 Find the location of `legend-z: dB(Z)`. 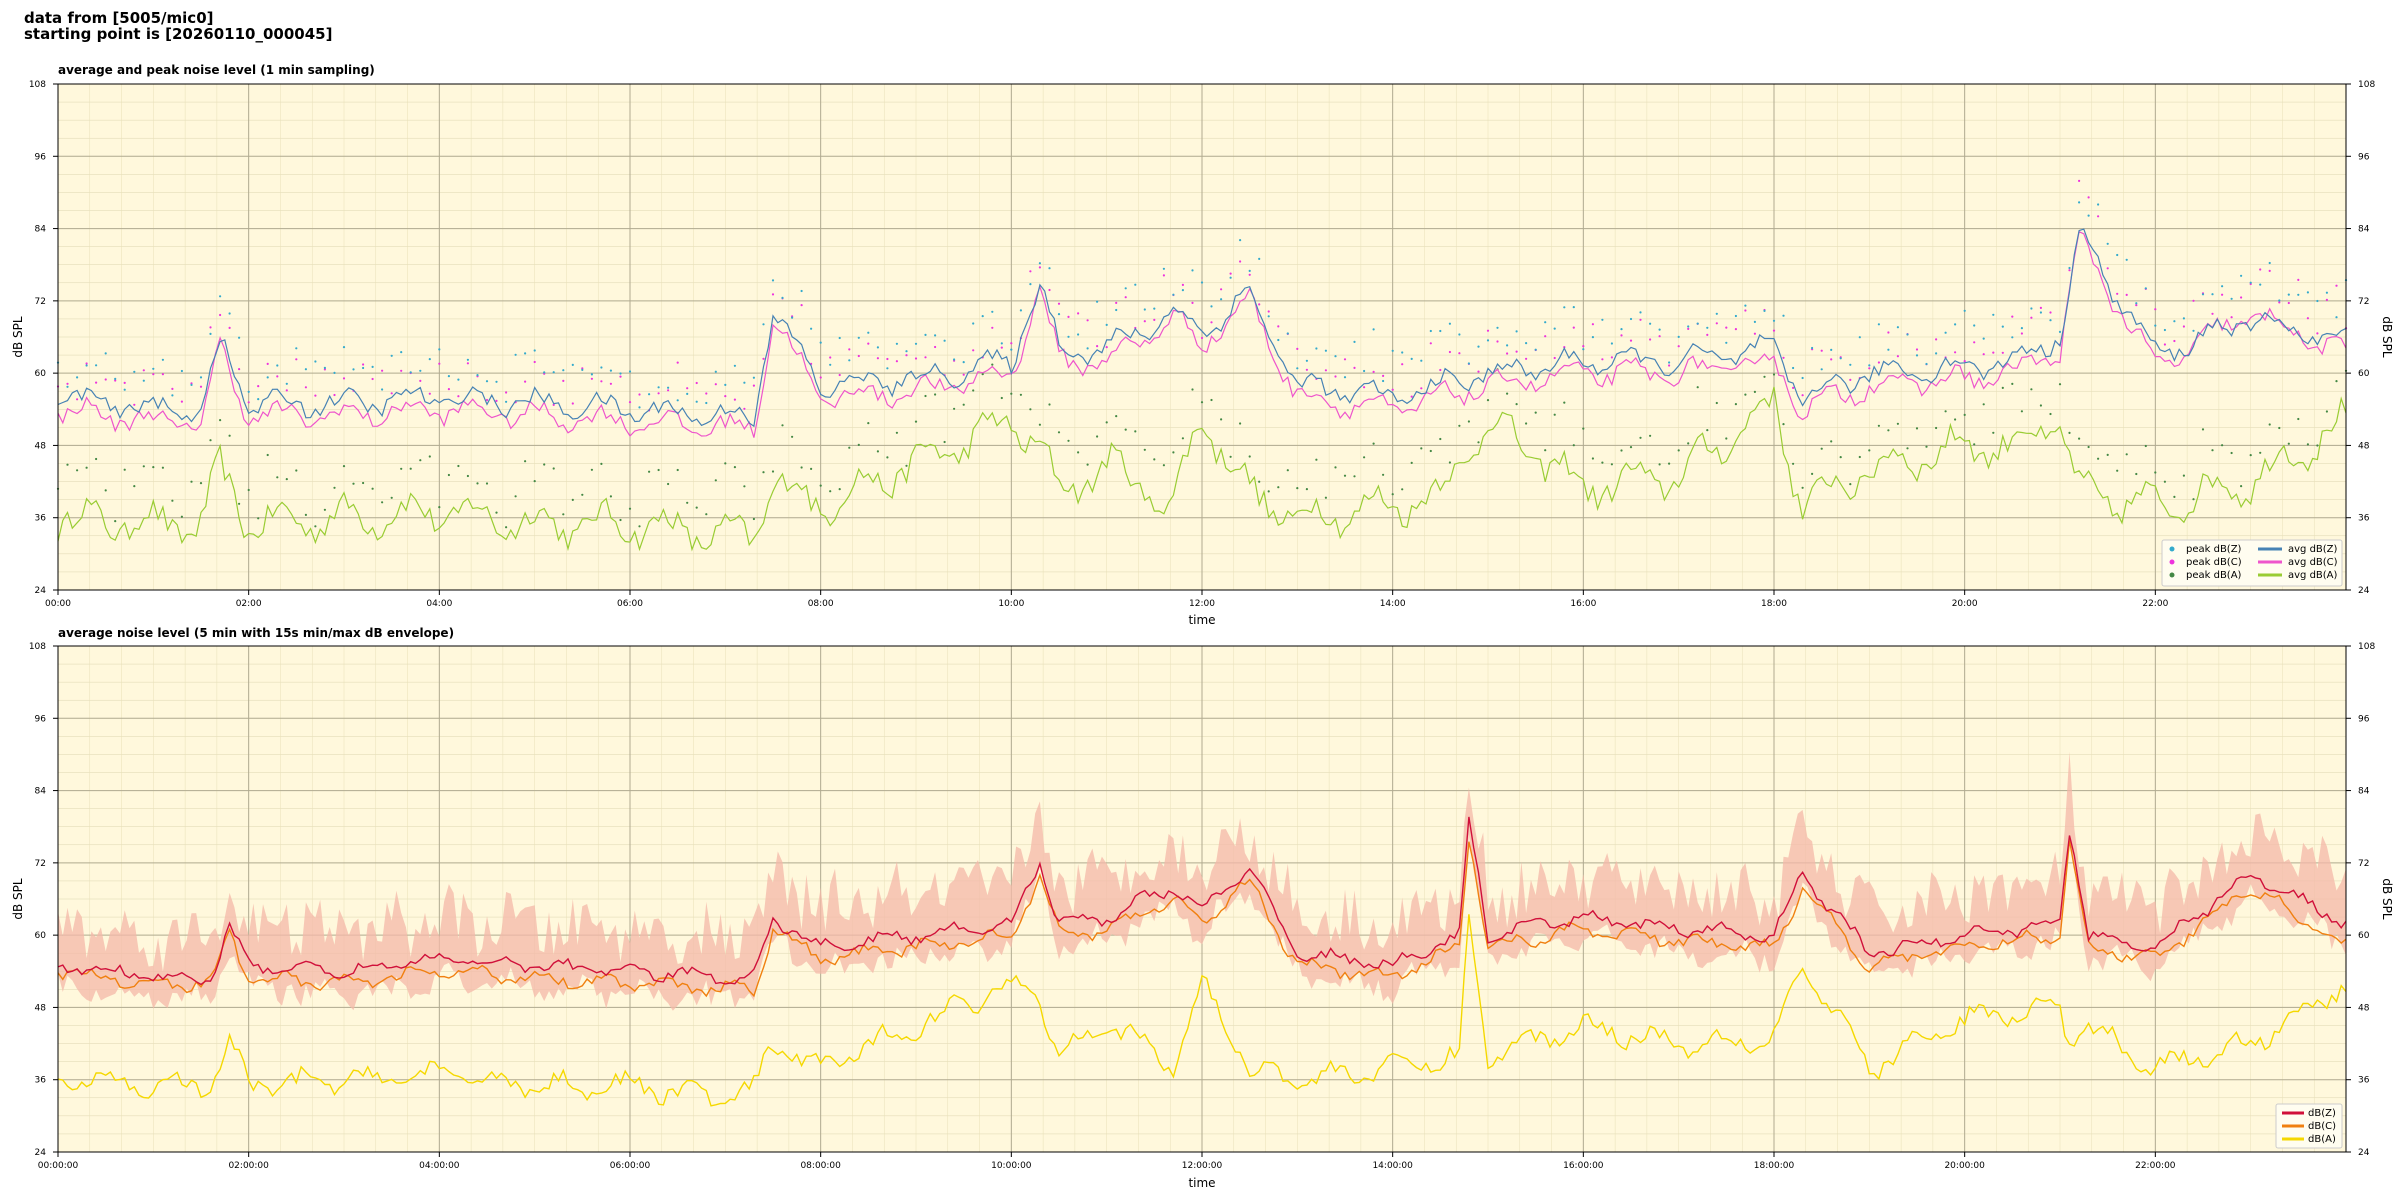

legend-z: dB(Z) is located at coordinates (2322, 1113).